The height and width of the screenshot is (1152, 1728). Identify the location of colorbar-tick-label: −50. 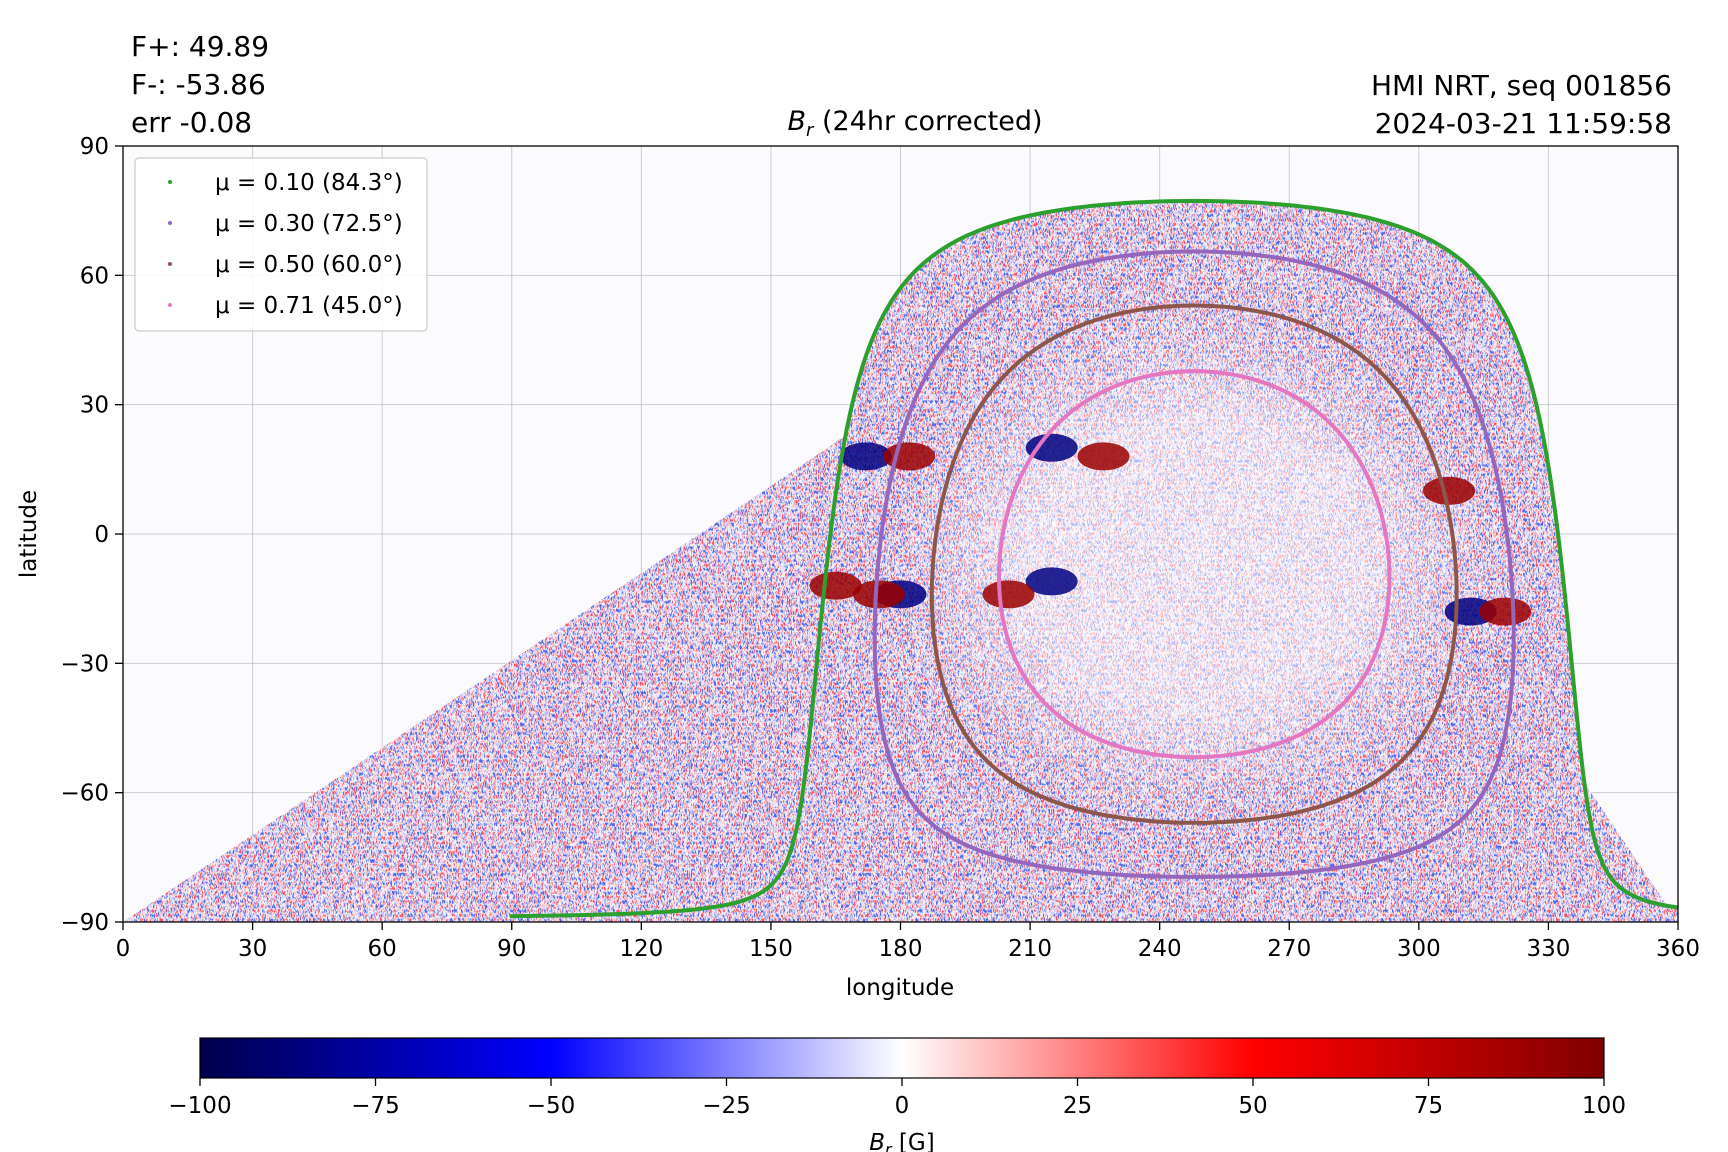
(551, 1106).